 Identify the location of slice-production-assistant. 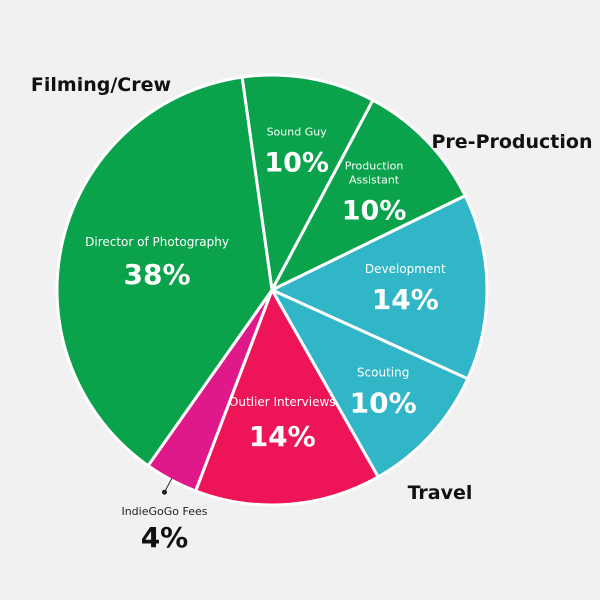
(368, 195).